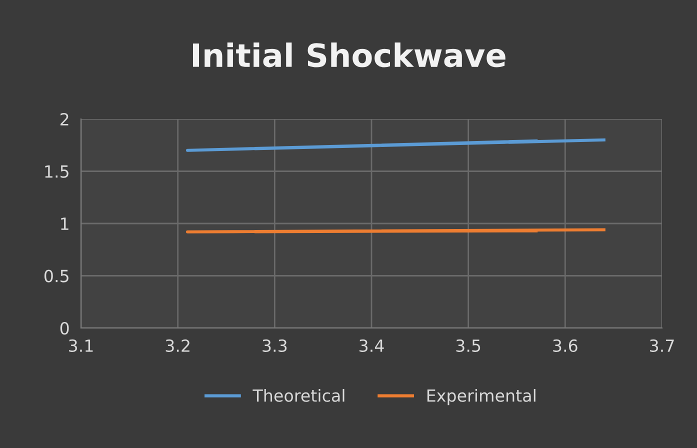 Image resolution: width=697 pixels, height=448 pixels. I want to click on legend-label: Theoretical, so click(298, 395).